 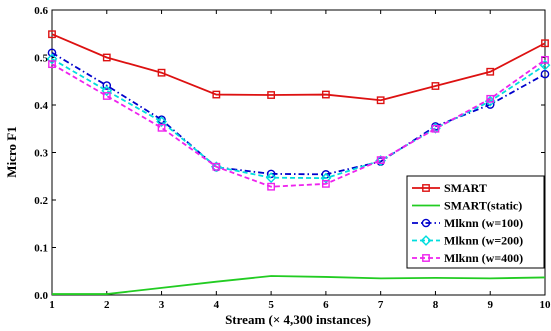 I want to click on y-tick-label: 0.1, so click(x=41, y=249).